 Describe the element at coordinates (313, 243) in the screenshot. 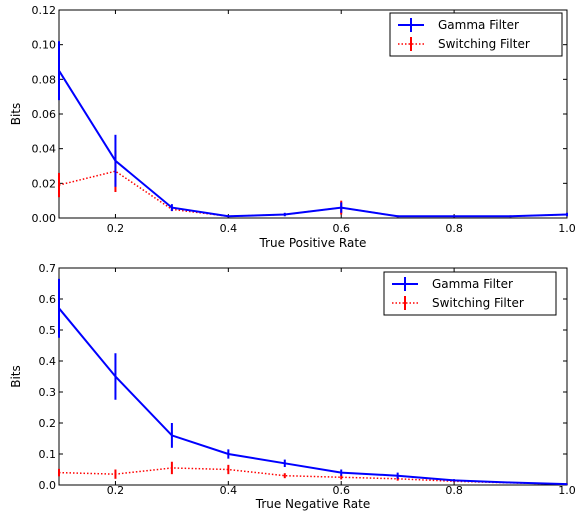

I see `x-axis-label: True Positive Rate` at that location.